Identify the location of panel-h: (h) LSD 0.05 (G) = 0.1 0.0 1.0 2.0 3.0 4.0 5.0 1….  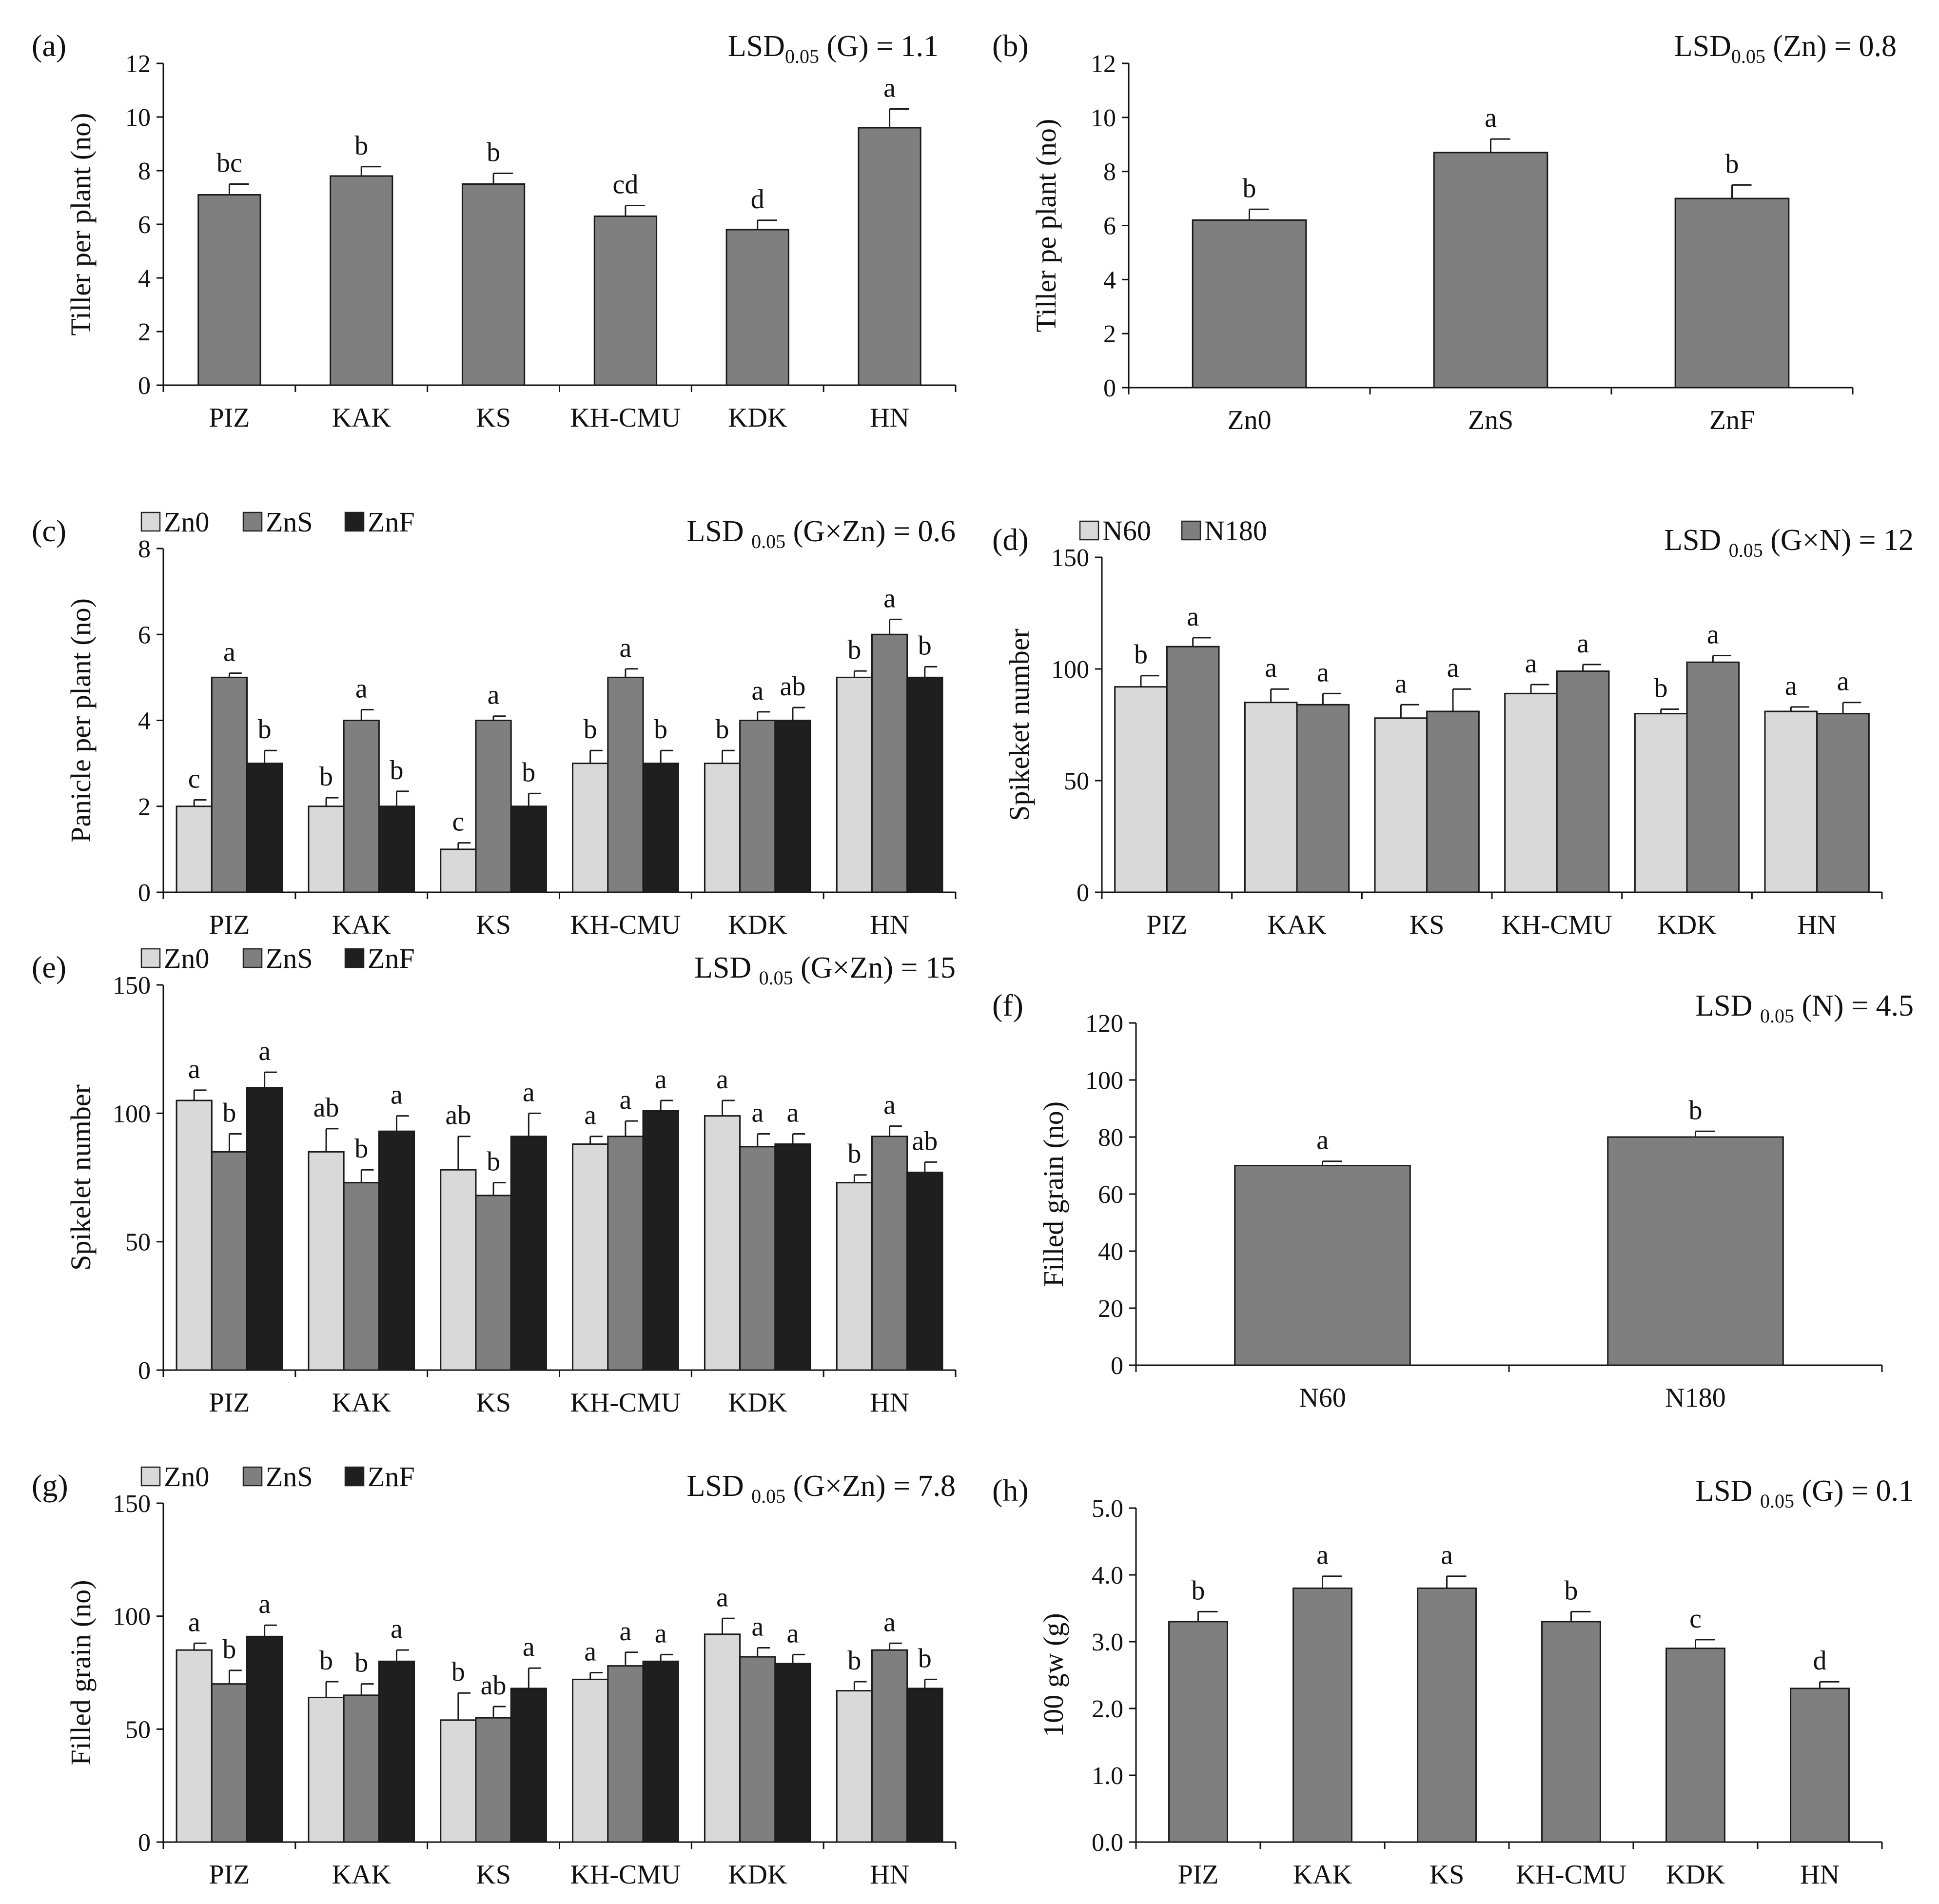
(1453, 1682).